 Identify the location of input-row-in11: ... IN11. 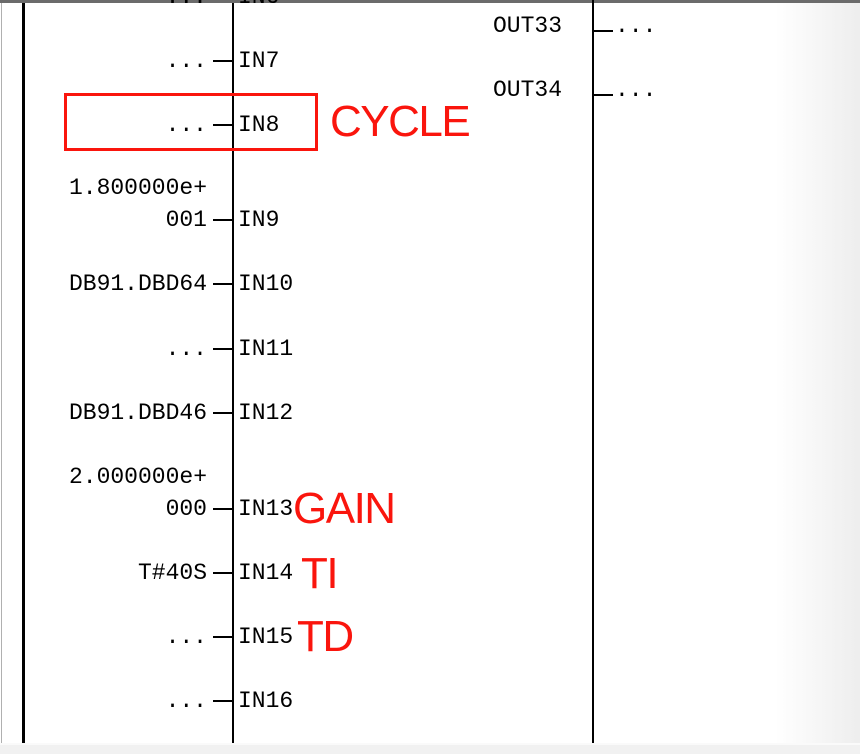
(170, 349).